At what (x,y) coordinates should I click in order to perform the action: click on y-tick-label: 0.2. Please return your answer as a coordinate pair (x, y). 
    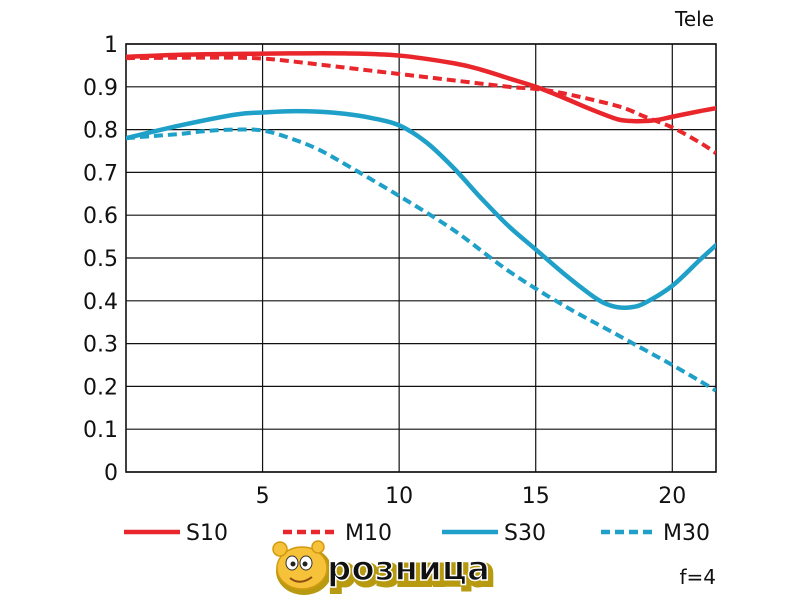
    Looking at the image, I should click on (100, 387).